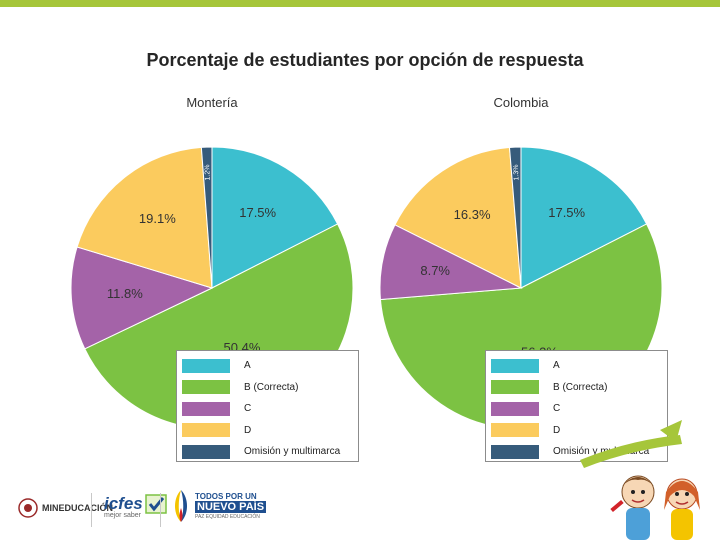 The width and height of the screenshot is (720, 540). Describe the element at coordinates (208, 172) in the screenshot. I see `slice-label-omision-y-multimarca: 1.2%` at that location.